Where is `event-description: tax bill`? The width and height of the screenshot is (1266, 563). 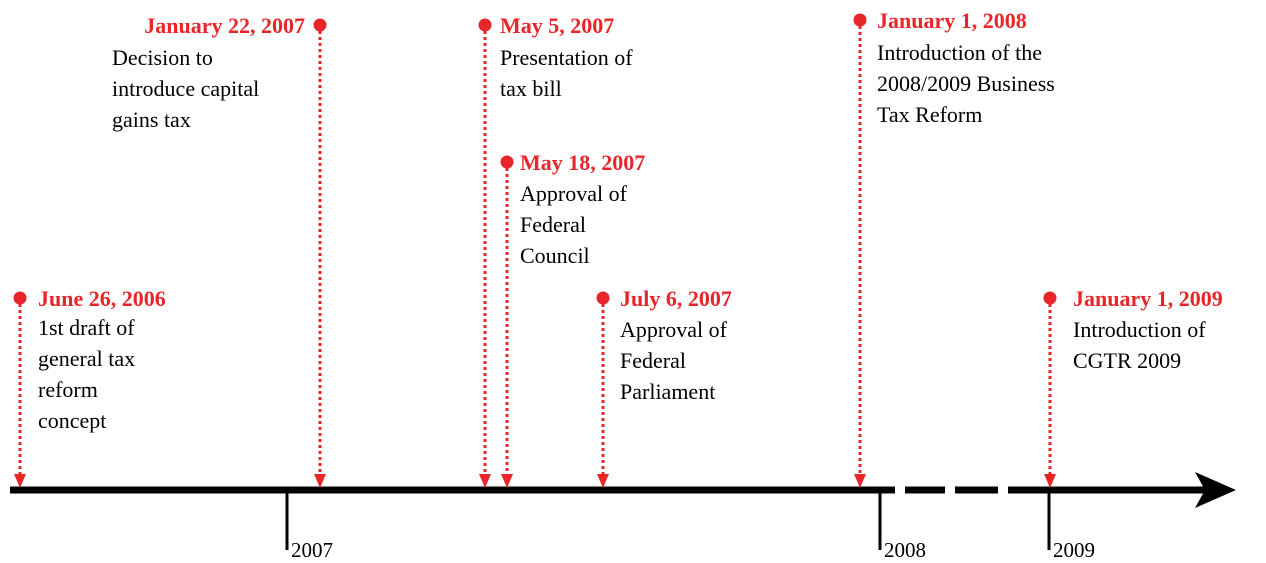 event-description: tax bill is located at coordinates (531, 88).